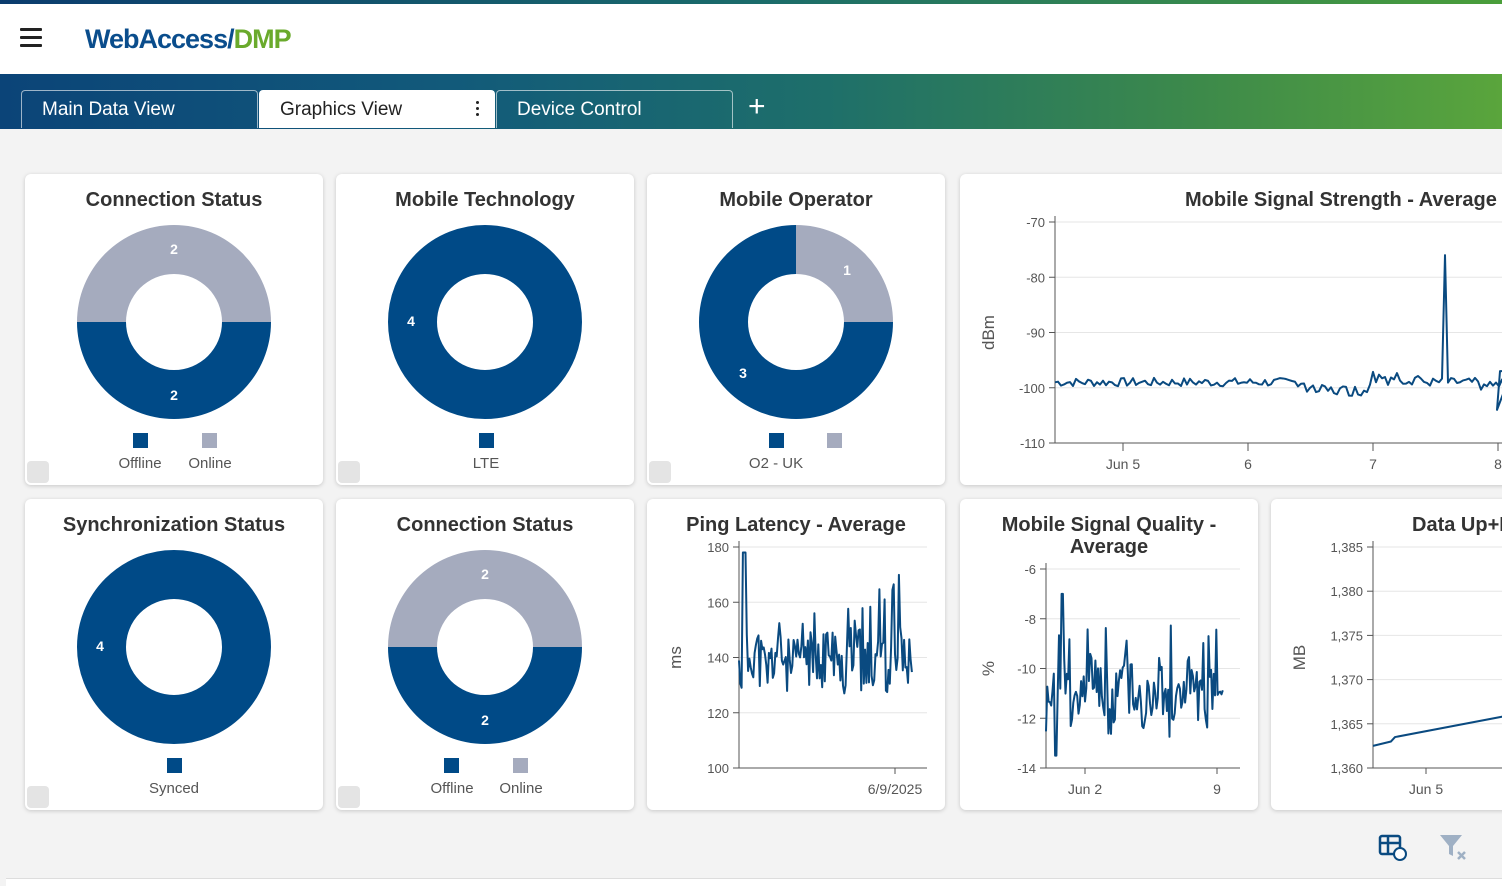 This screenshot has width=1502, height=886. Describe the element at coordinates (718, 547) in the screenshot. I see `y-tick-label: 180` at that location.